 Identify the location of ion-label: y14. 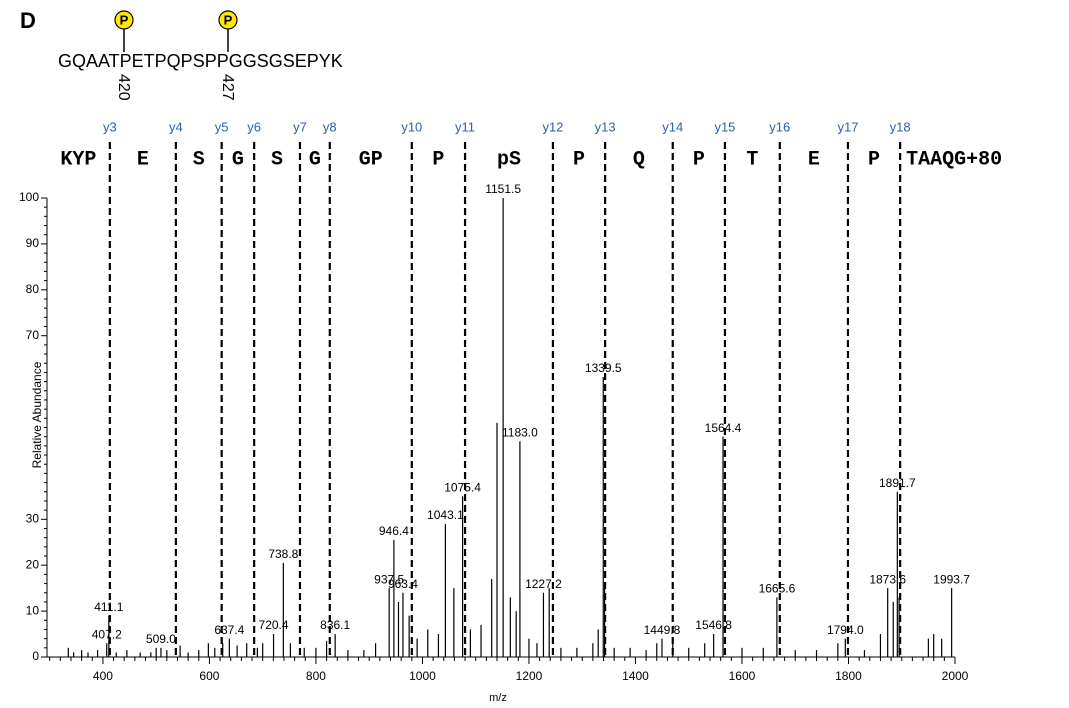
(672, 126).